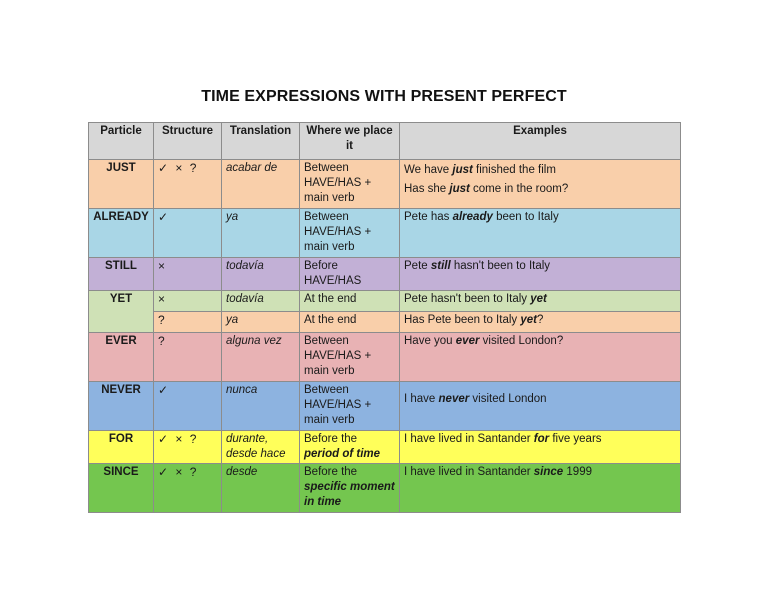 Image resolution: width=768 pixels, height=594 pixels. What do you see at coordinates (260, 322) in the screenshot?
I see `translation-yet-2: ya` at bounding box center [260, 322].